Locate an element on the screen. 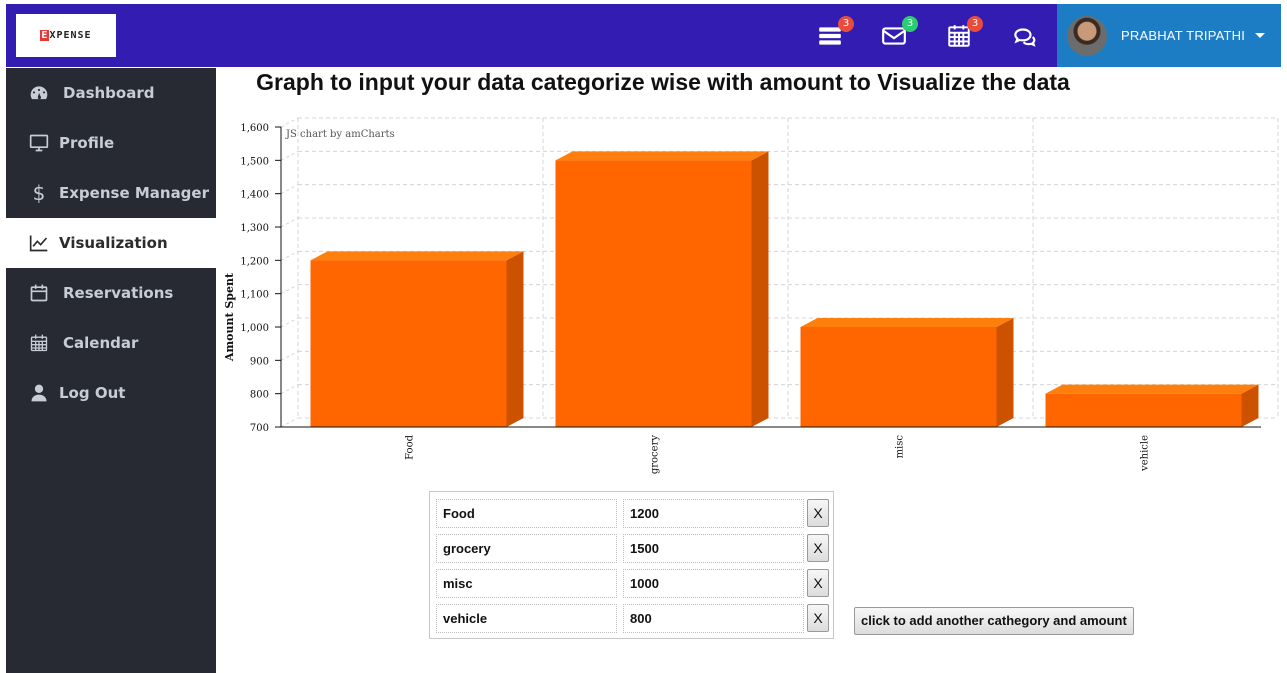 This screenshot has width=1287, height=673. category-field: Food is located at coordinates (526, 513).